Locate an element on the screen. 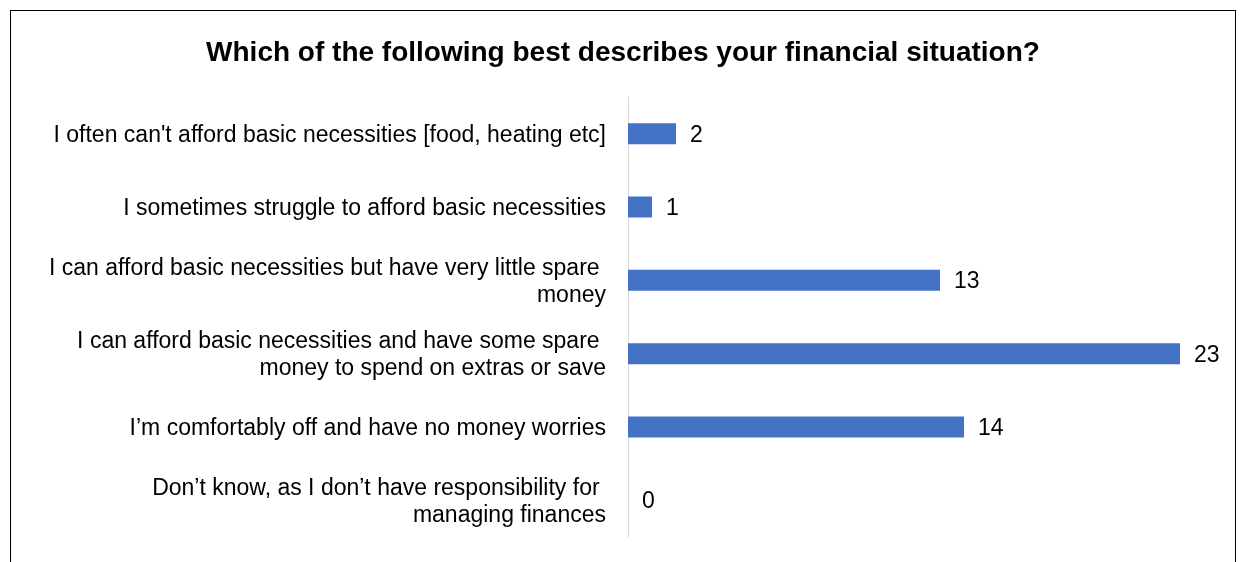 The width and height of the screenshot is (1246, 562). y-tick-label: I often can't afford basic necessities [food, heating etc] is located at coordinates (329, 133).